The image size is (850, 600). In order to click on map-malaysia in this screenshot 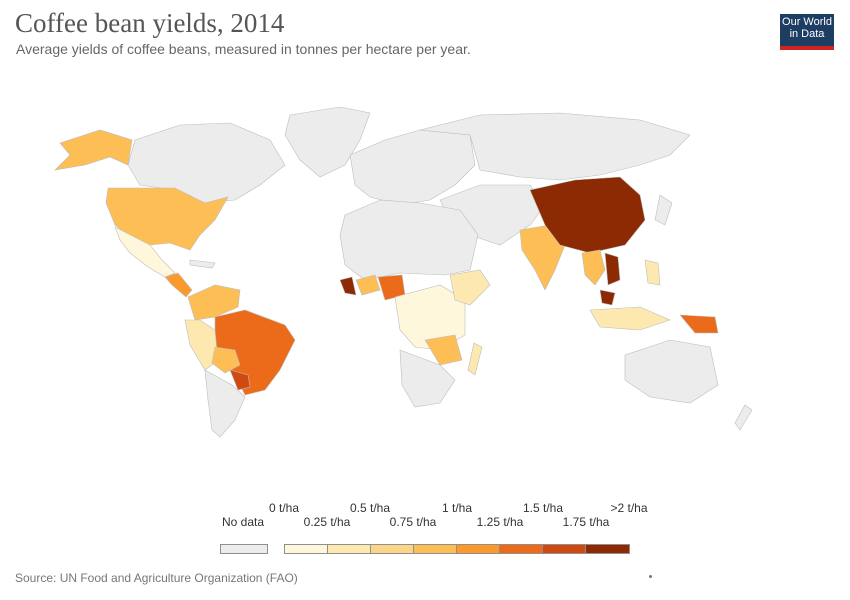, I will do `click(607, 297)`.